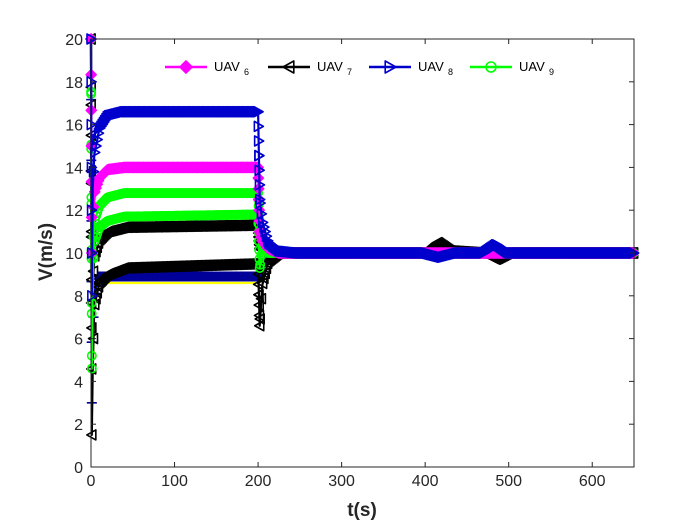 This screenshot has height=525, width=700. What do you see at coordinates (78, 340) in the screenshot?
I see `y-tick-label: 6` at bounding box center [78, 340].